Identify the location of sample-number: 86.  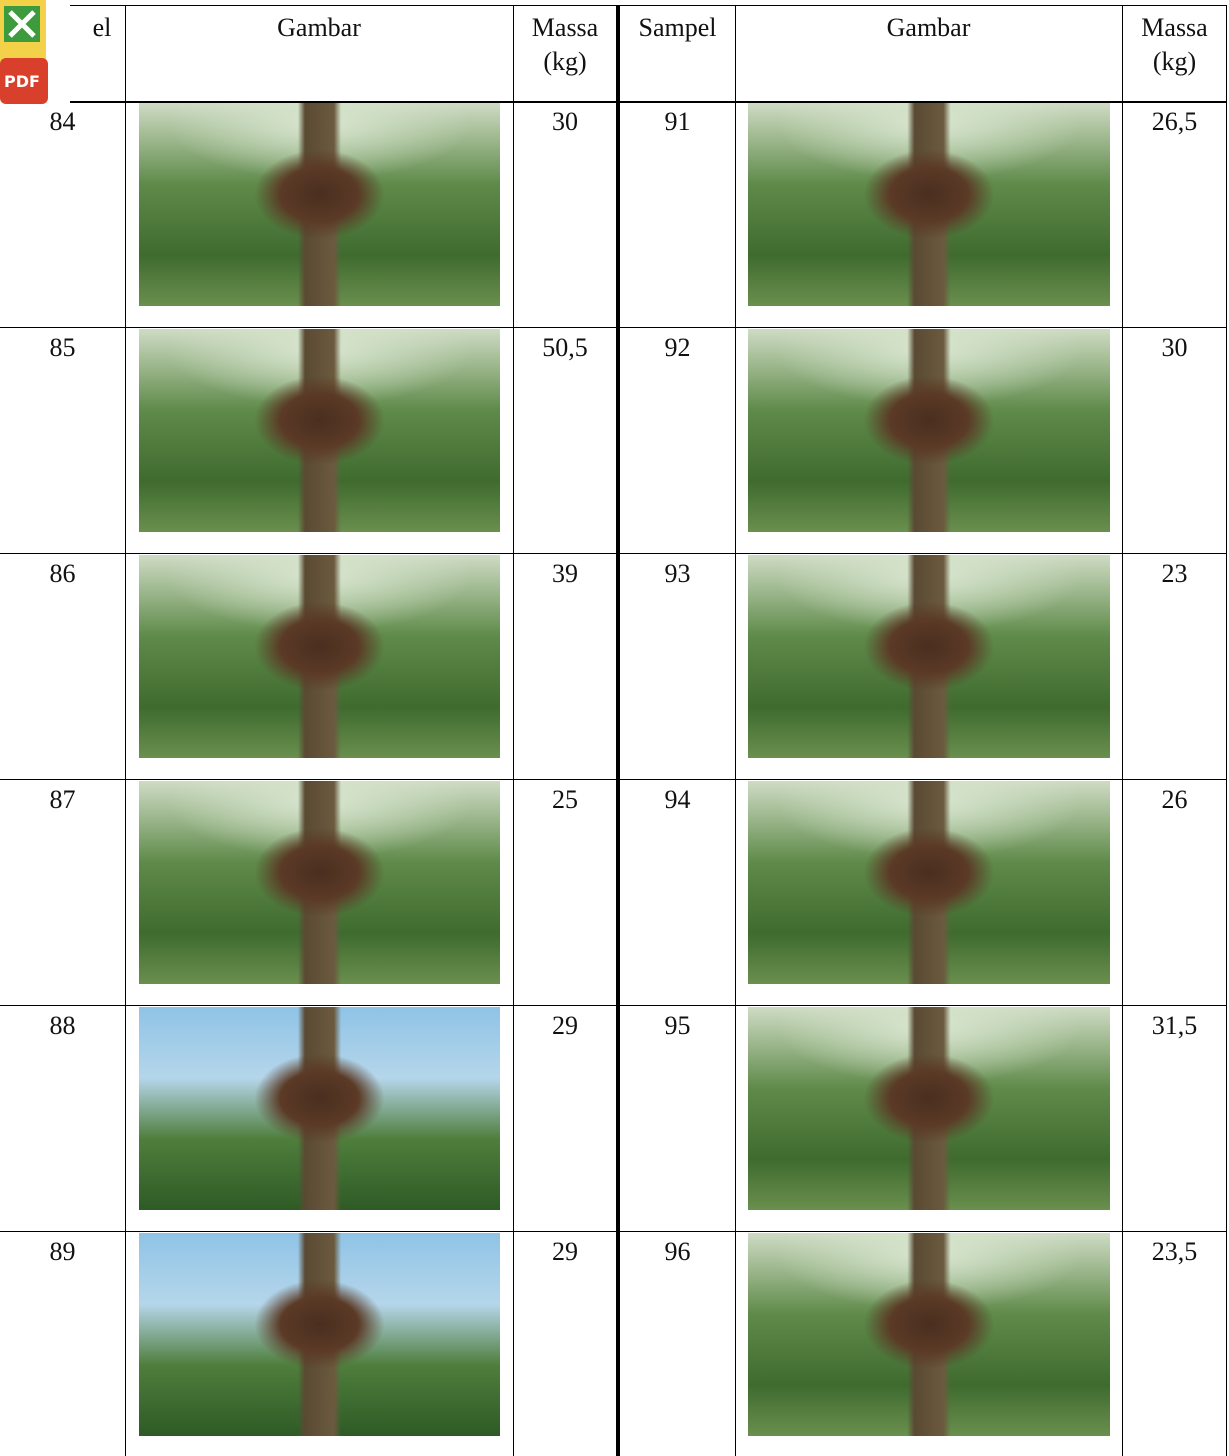
(62, 573).